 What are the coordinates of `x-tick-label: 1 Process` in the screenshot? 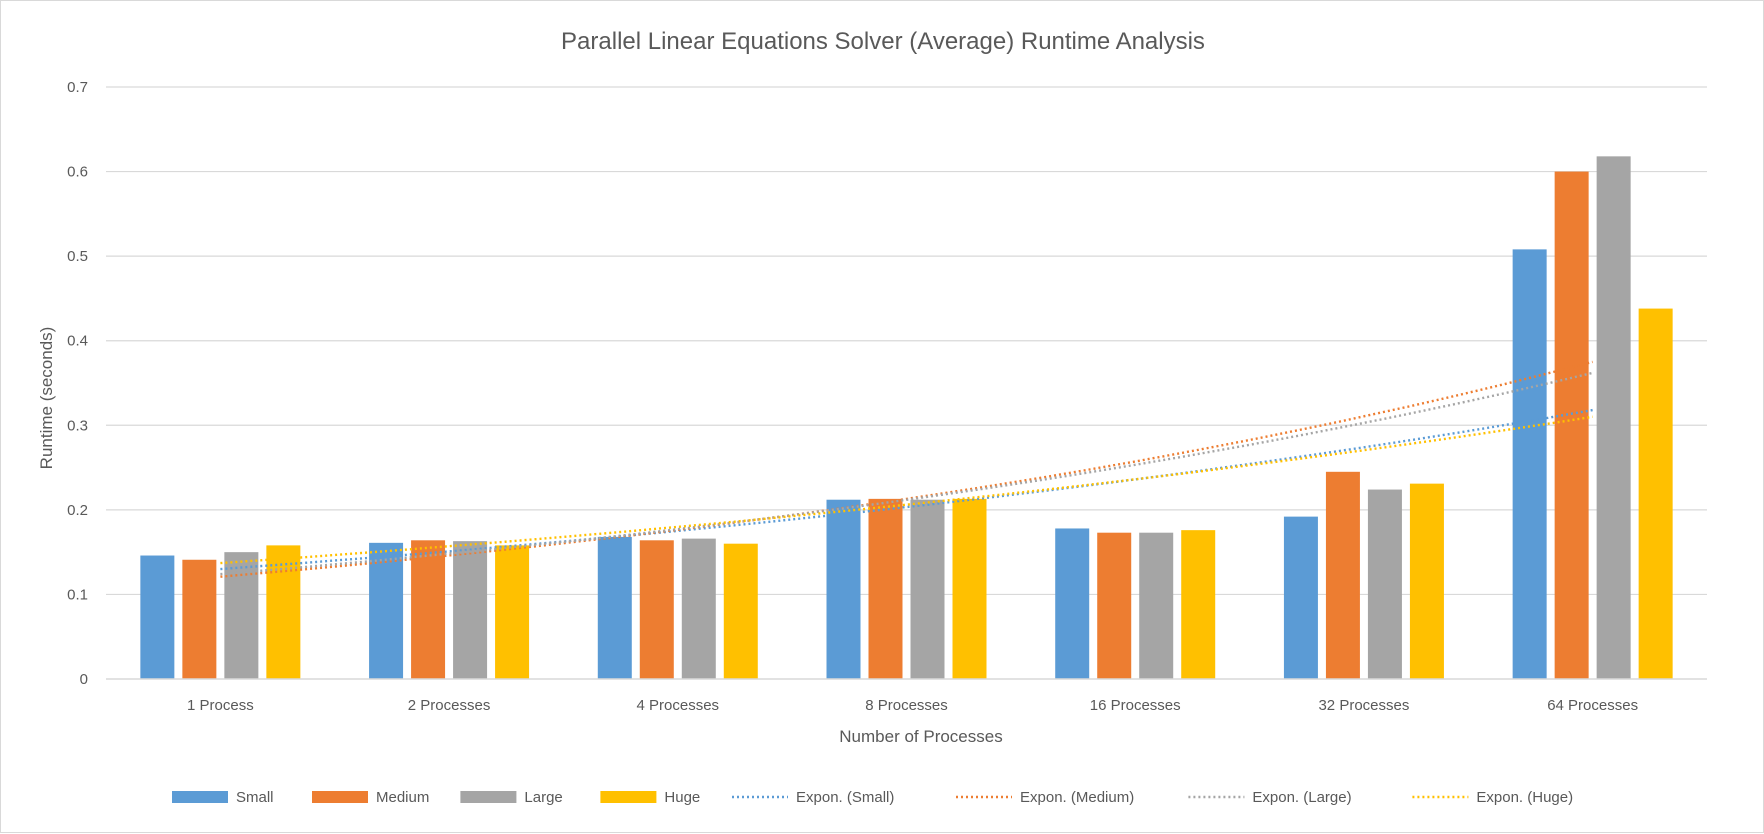 It's located at (220, 705).